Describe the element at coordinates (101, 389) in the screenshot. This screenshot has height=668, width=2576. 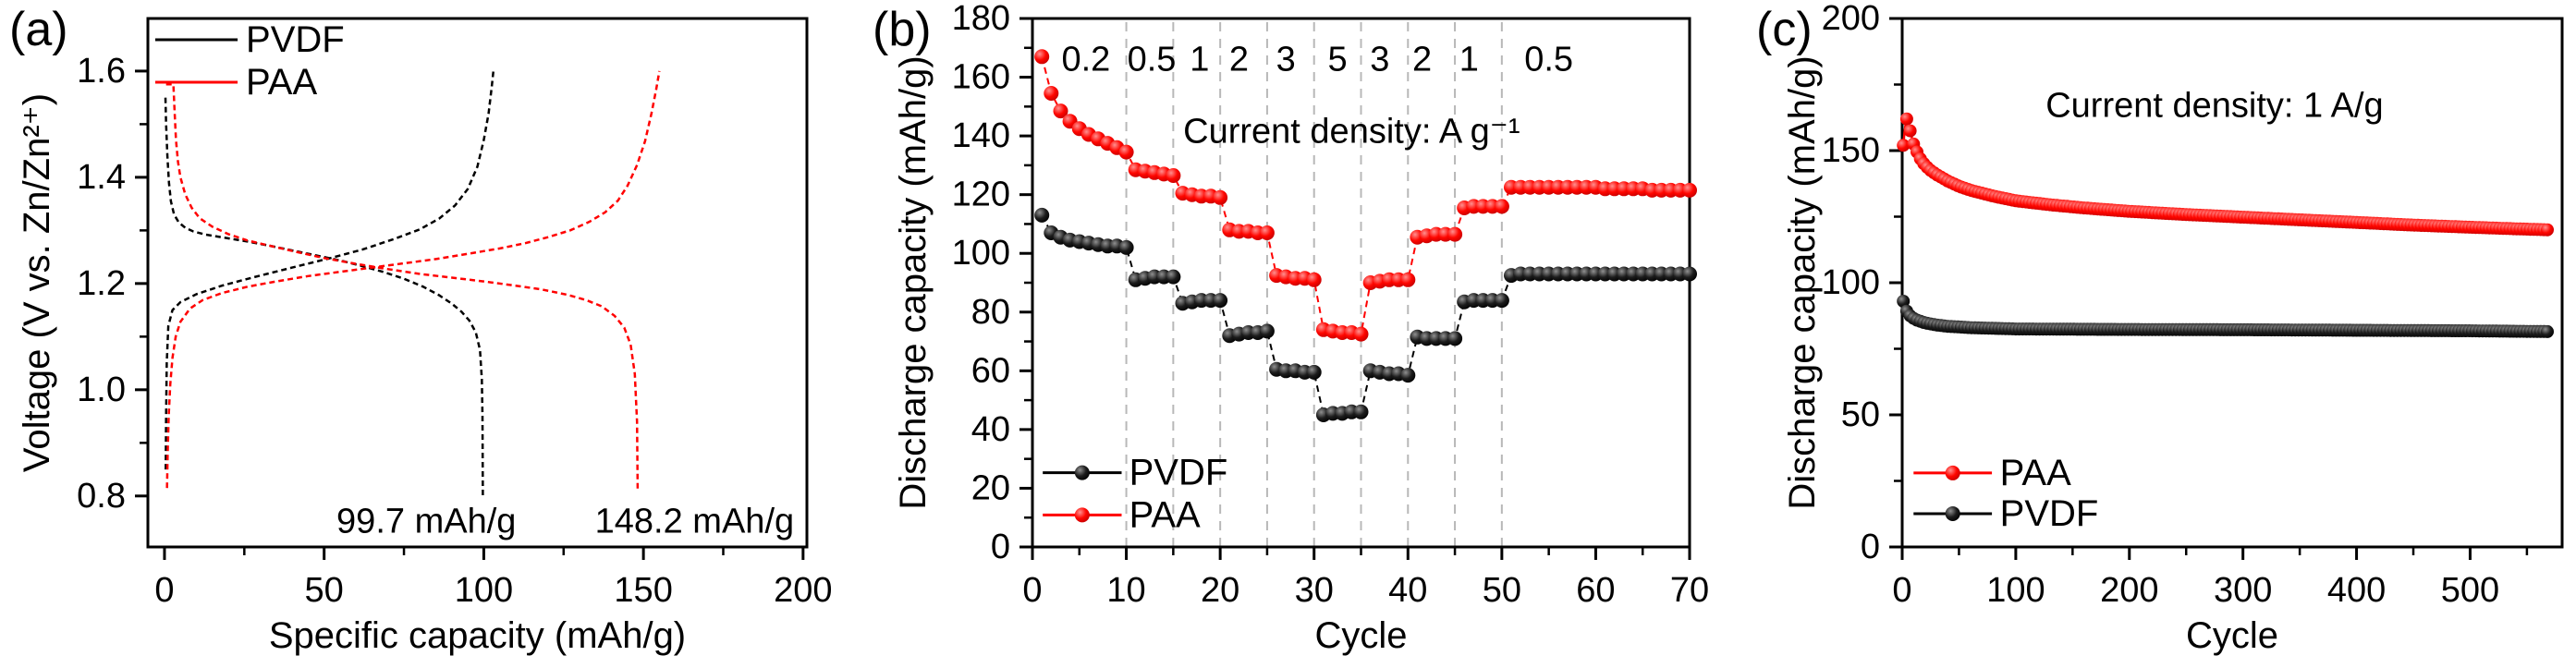
I see `y-tick-label: 1.0` at that location.